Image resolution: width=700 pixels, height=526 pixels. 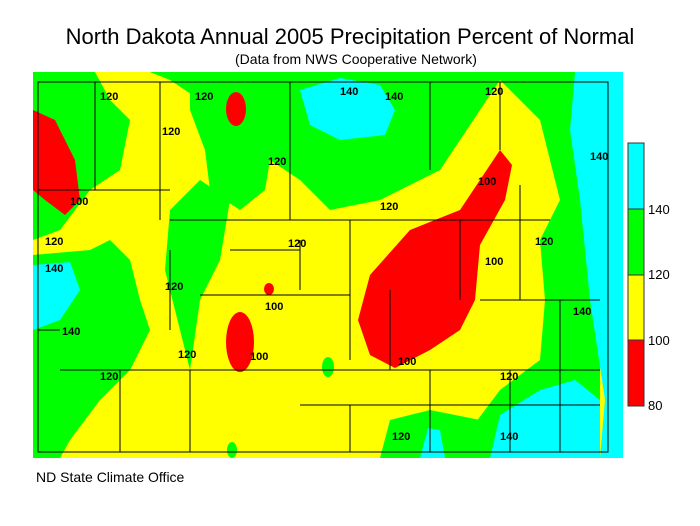 What do you see at coordinates (636, 176) in the screenshot?
I see `legend-bin-140-plus` at bounding box center [636, 176].